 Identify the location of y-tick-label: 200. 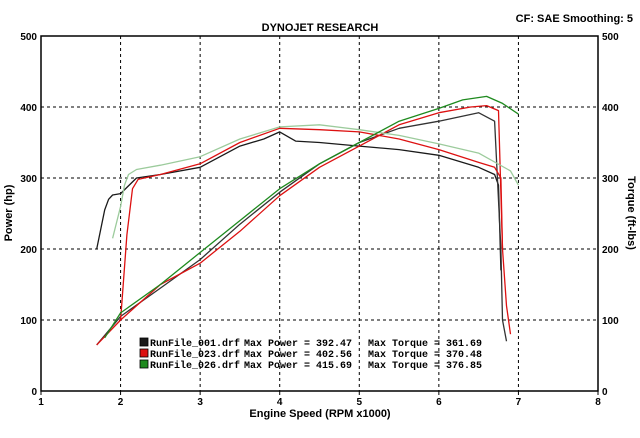
(28, 250).